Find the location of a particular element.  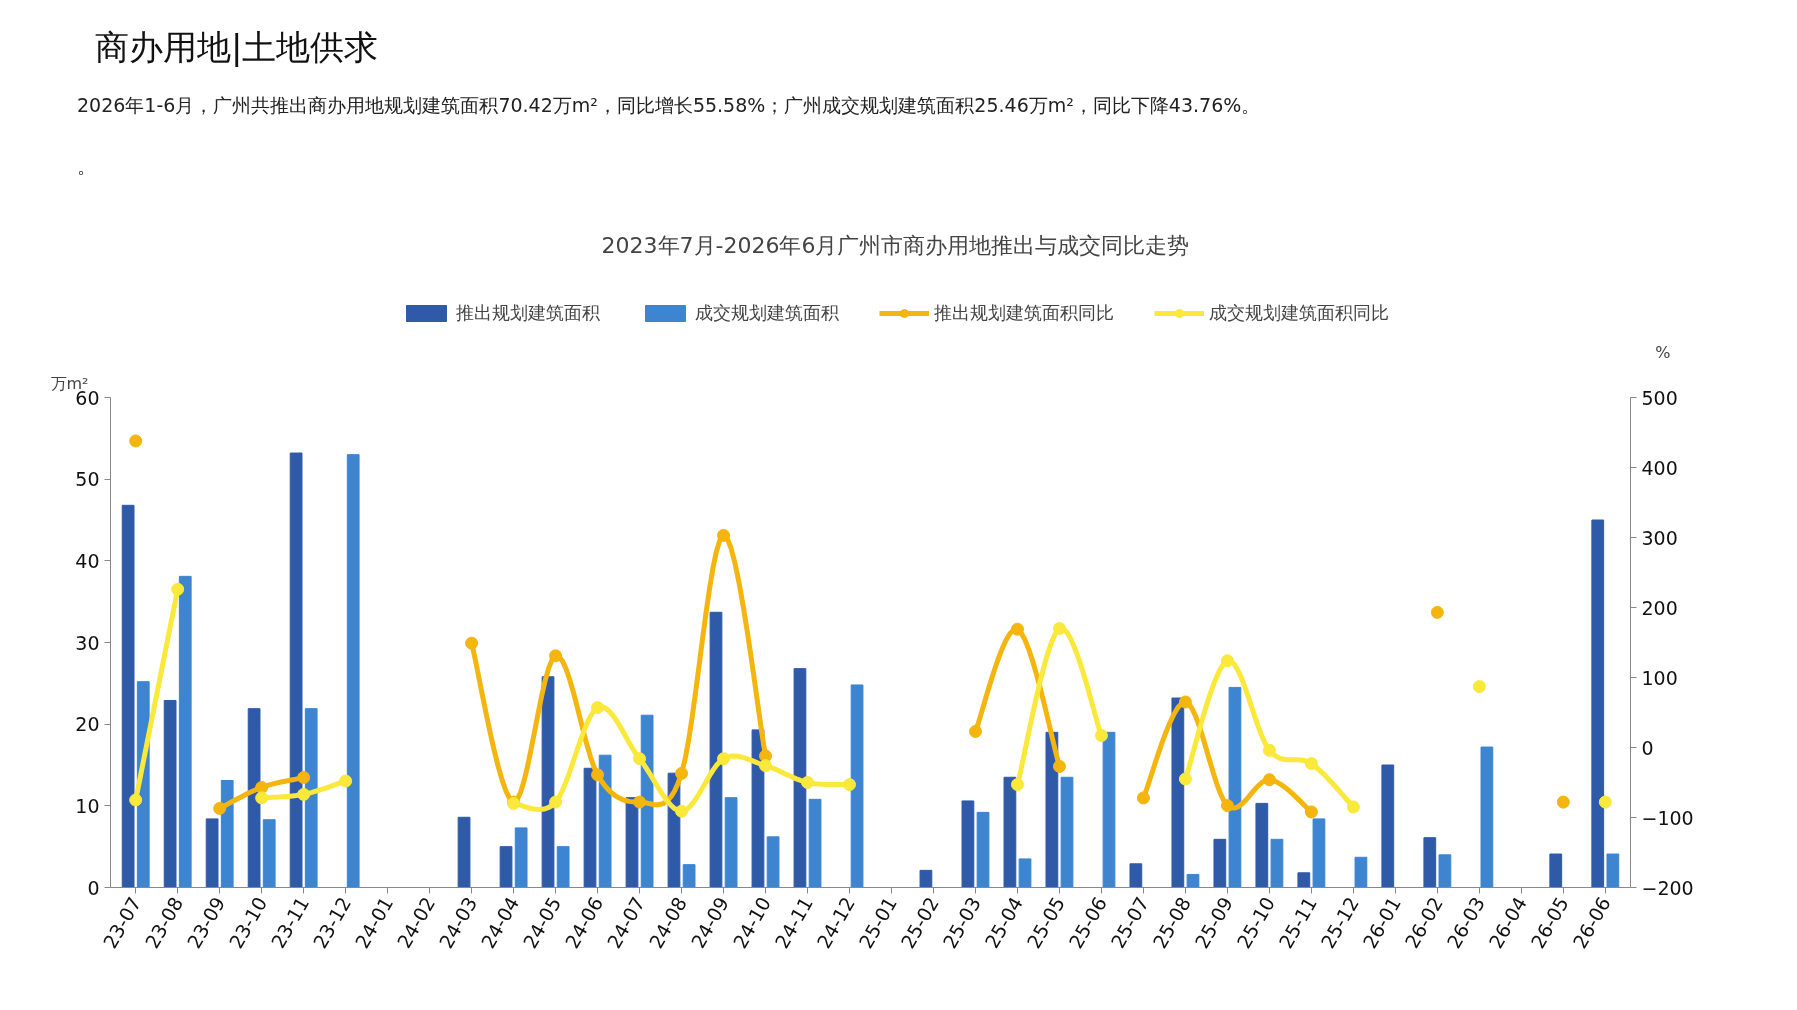

y2-tick-label: 200 is located at coordinates (1659, 607).